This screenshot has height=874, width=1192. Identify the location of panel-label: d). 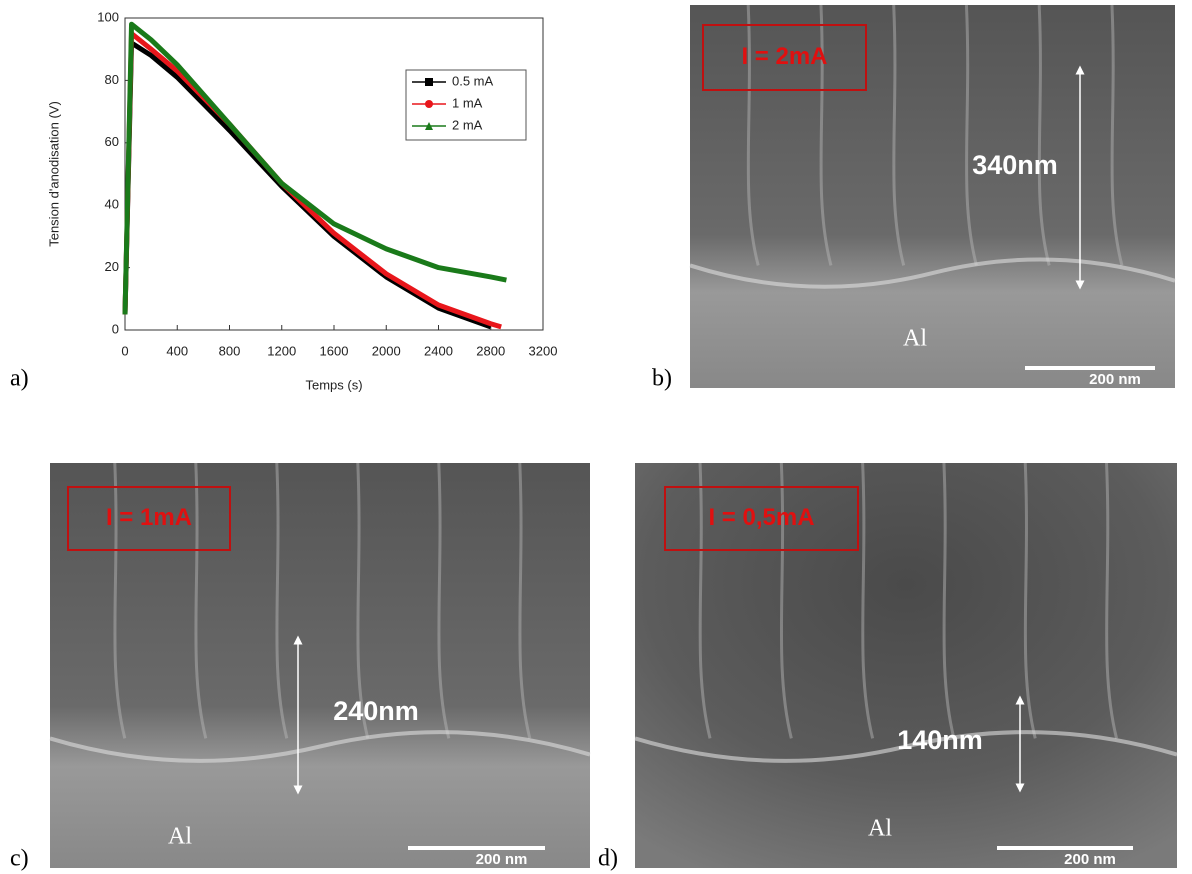
(608, 859).